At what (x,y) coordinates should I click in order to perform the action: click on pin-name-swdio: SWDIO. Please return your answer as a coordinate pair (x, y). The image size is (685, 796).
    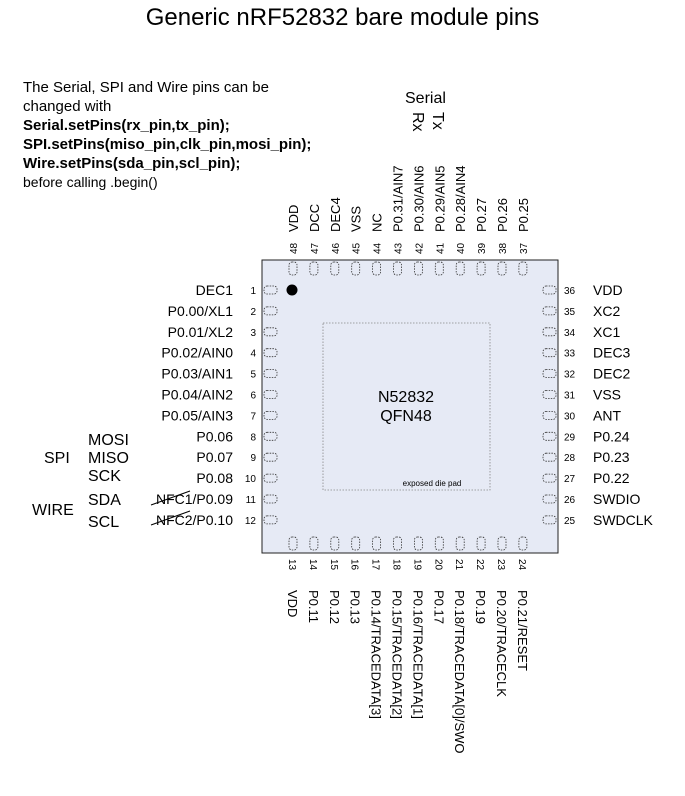
    Looking at the image, I should click on (617, 499).